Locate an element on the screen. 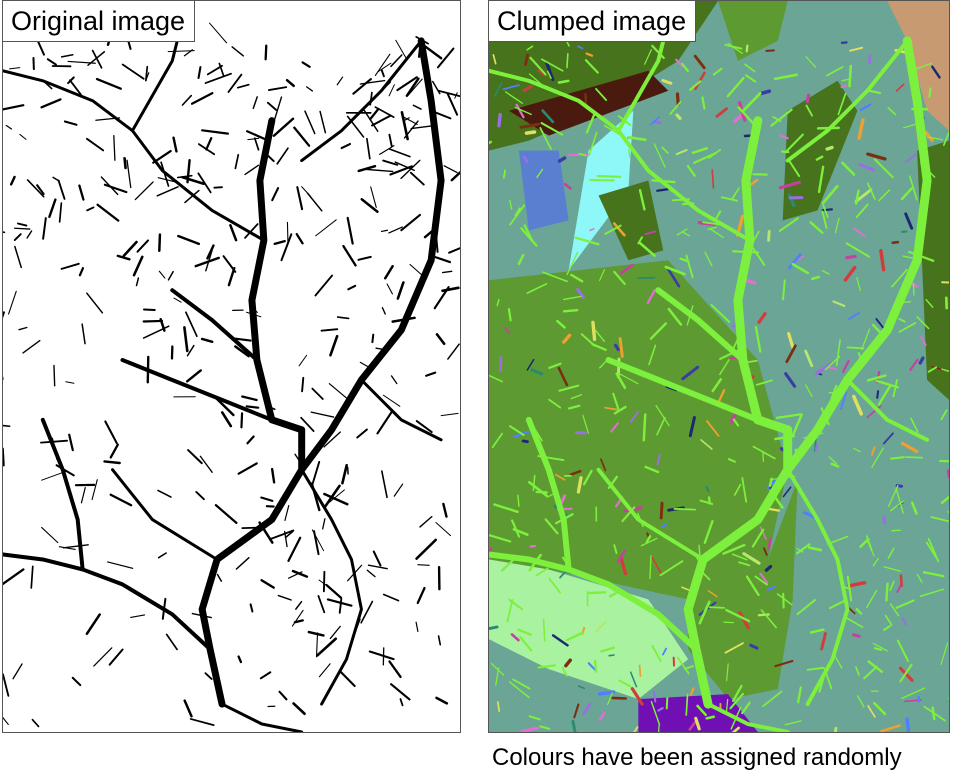 Image resolution: width=963 pixels, height=778 pixels. clumped-image-label: Clumped image is located at coordinates (593, 21).